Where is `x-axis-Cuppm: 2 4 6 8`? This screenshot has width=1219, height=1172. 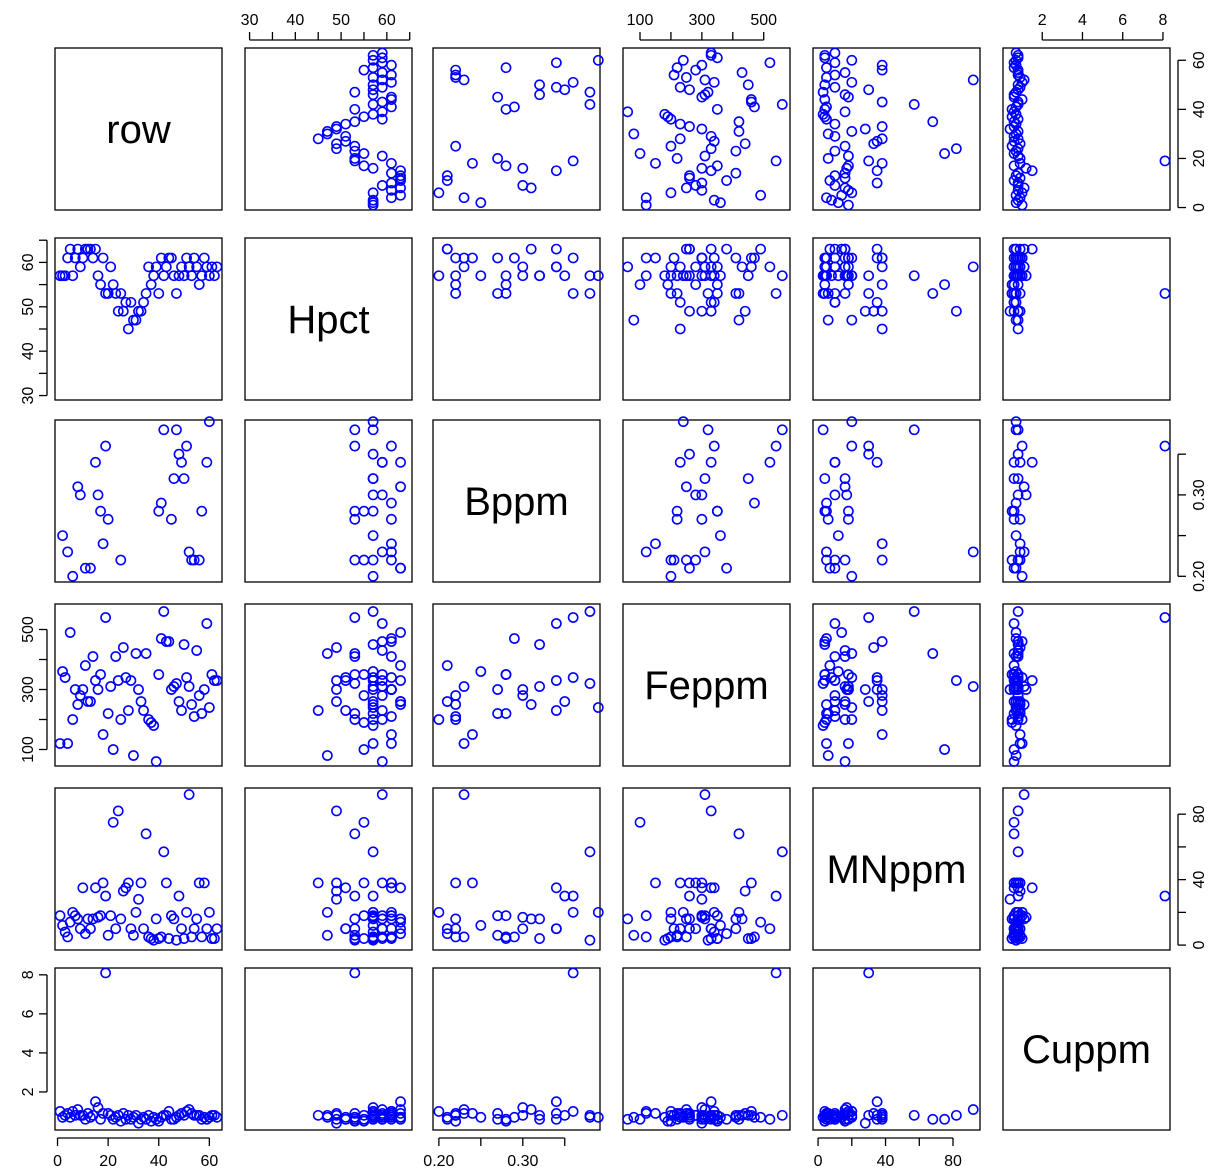
x-axis-Cuppm: 2 4 6 8 is located at coordinates (1103, 26).